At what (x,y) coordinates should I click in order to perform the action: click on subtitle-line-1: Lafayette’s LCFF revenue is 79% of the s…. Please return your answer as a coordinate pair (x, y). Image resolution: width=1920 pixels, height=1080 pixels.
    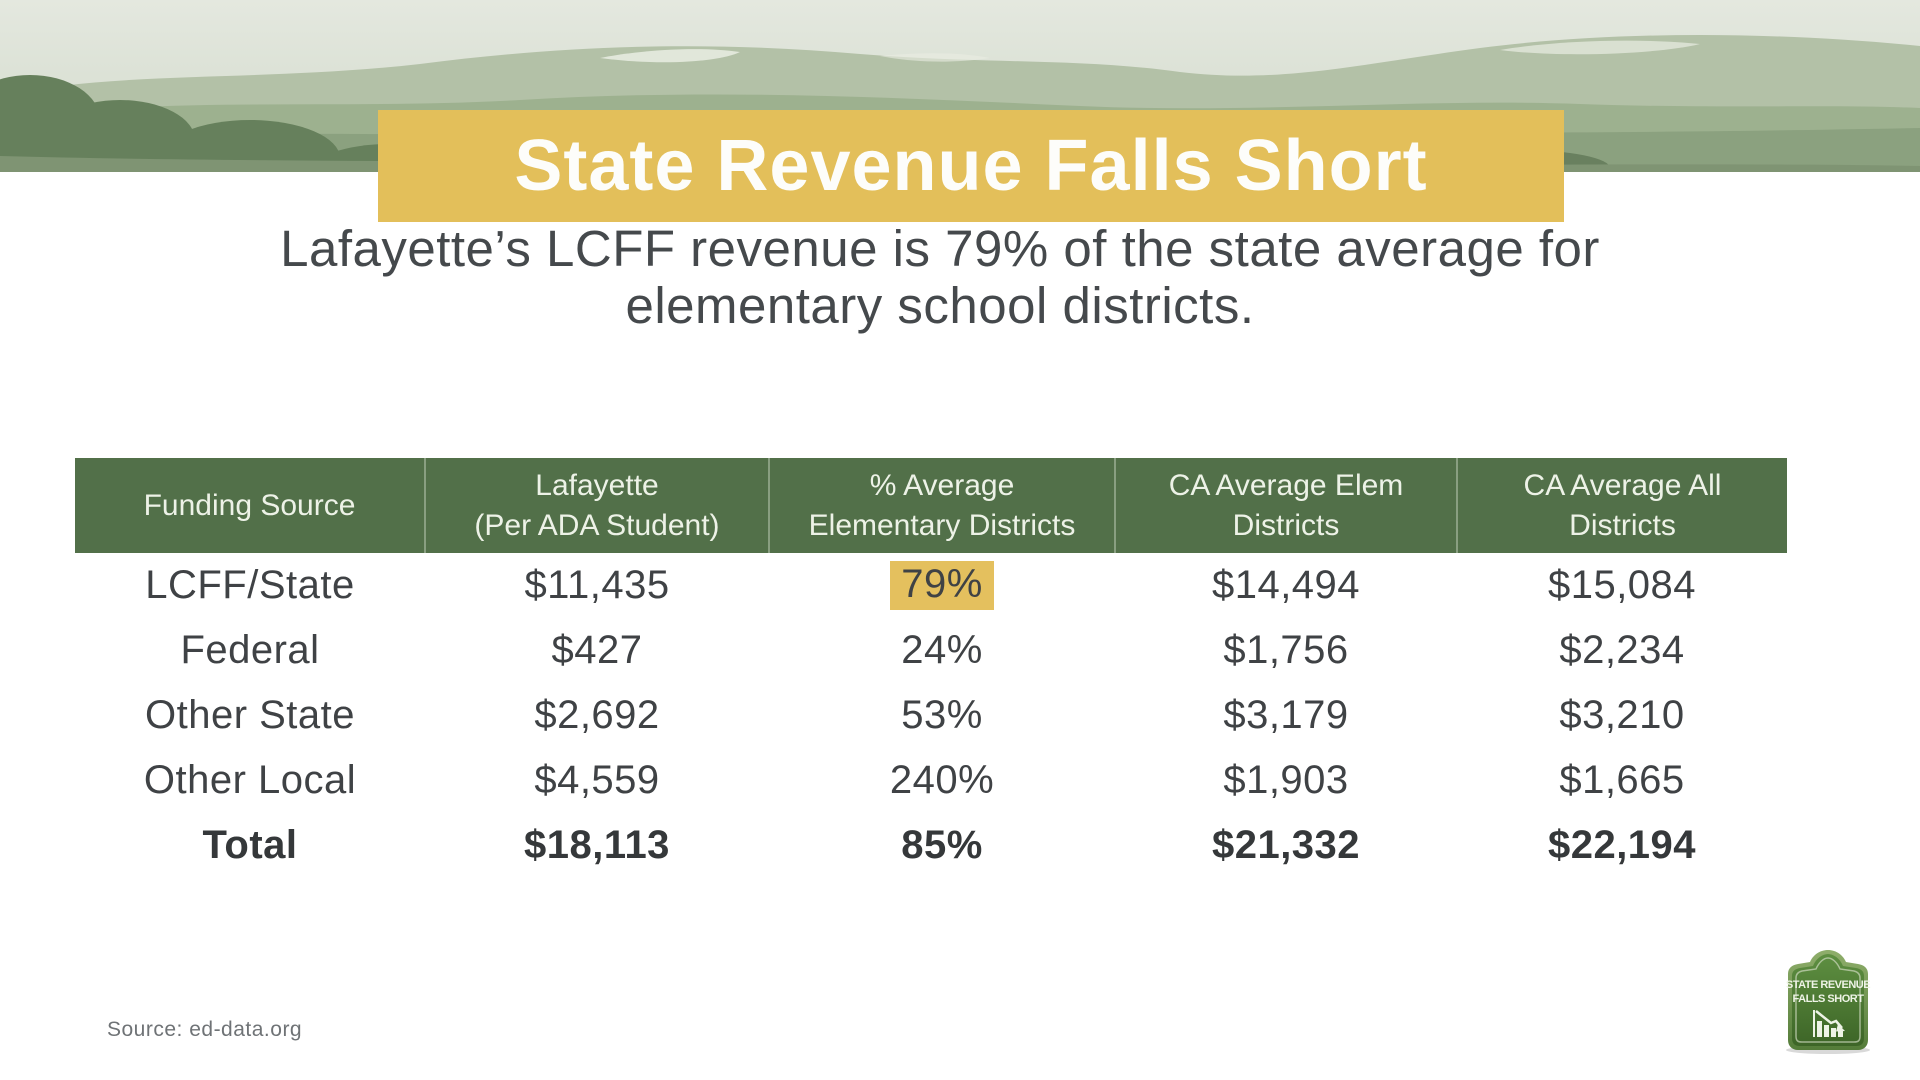
    Looking at the image, I should click on (940, 248).